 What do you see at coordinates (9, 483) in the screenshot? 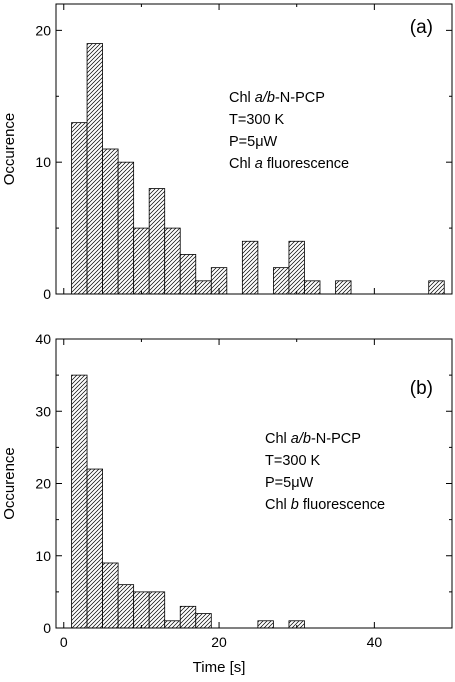
I see `panel-b-y-axis-label: Occurence` at bounding box center [9, 483].